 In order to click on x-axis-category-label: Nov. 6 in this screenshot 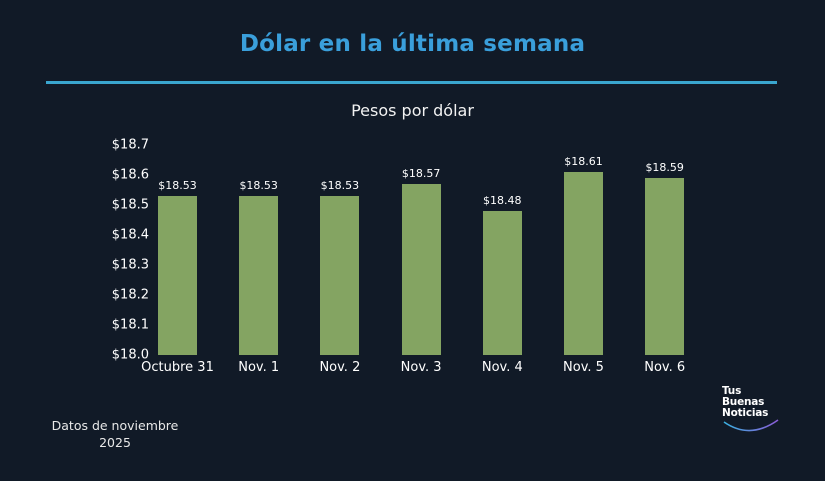, I will do `click(665, 367)`.